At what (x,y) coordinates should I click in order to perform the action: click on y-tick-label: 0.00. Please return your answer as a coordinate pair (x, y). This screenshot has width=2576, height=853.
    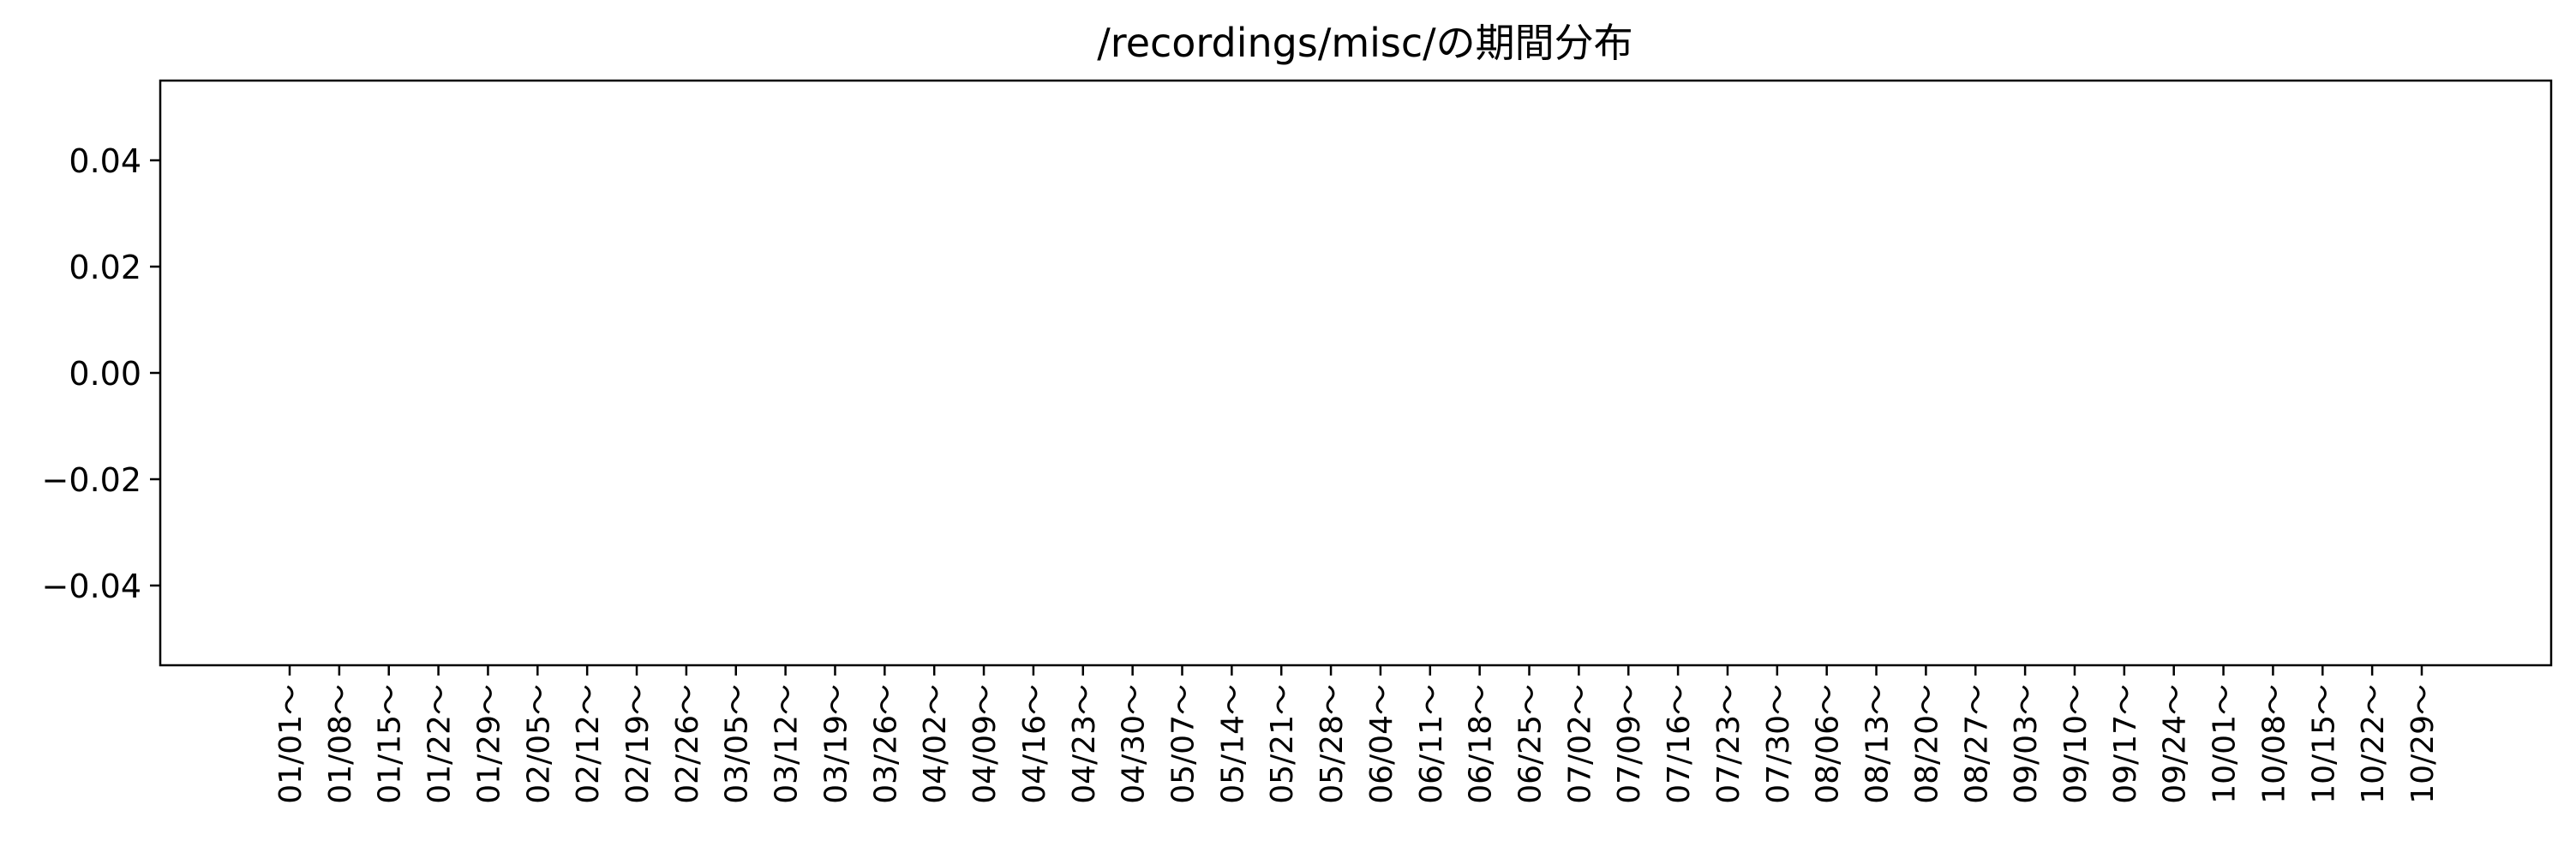
    Looking at the image, I should click on (105, 374).